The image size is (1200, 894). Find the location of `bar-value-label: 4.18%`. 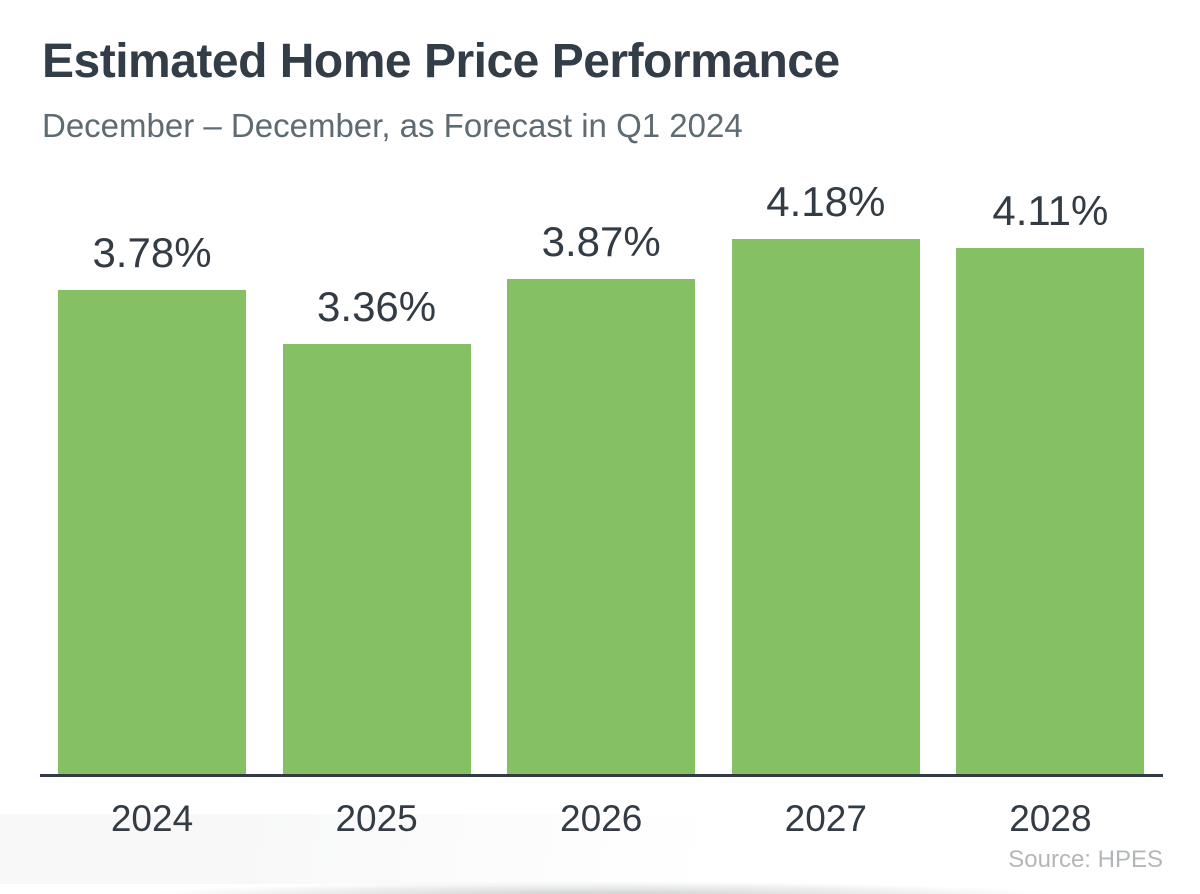

bar-value-label: 4.18% is located at coordinates (826, 201).